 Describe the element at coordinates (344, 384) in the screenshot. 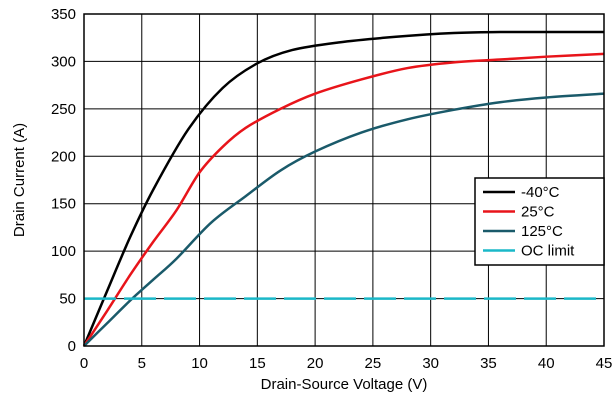

I see `x-axis-title: Drain-Source Voltage (V)` at that location.